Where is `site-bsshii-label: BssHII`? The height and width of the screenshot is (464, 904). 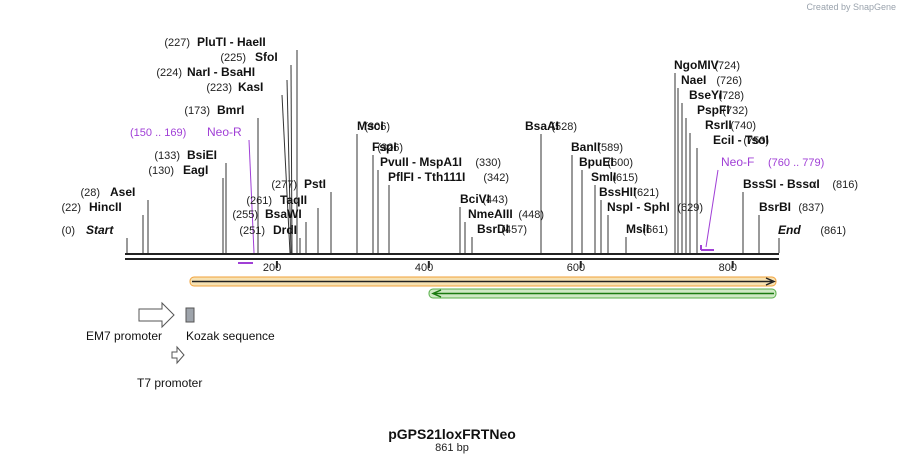 site-bsshii-label: BssHII is located at coordinates (617, 192).